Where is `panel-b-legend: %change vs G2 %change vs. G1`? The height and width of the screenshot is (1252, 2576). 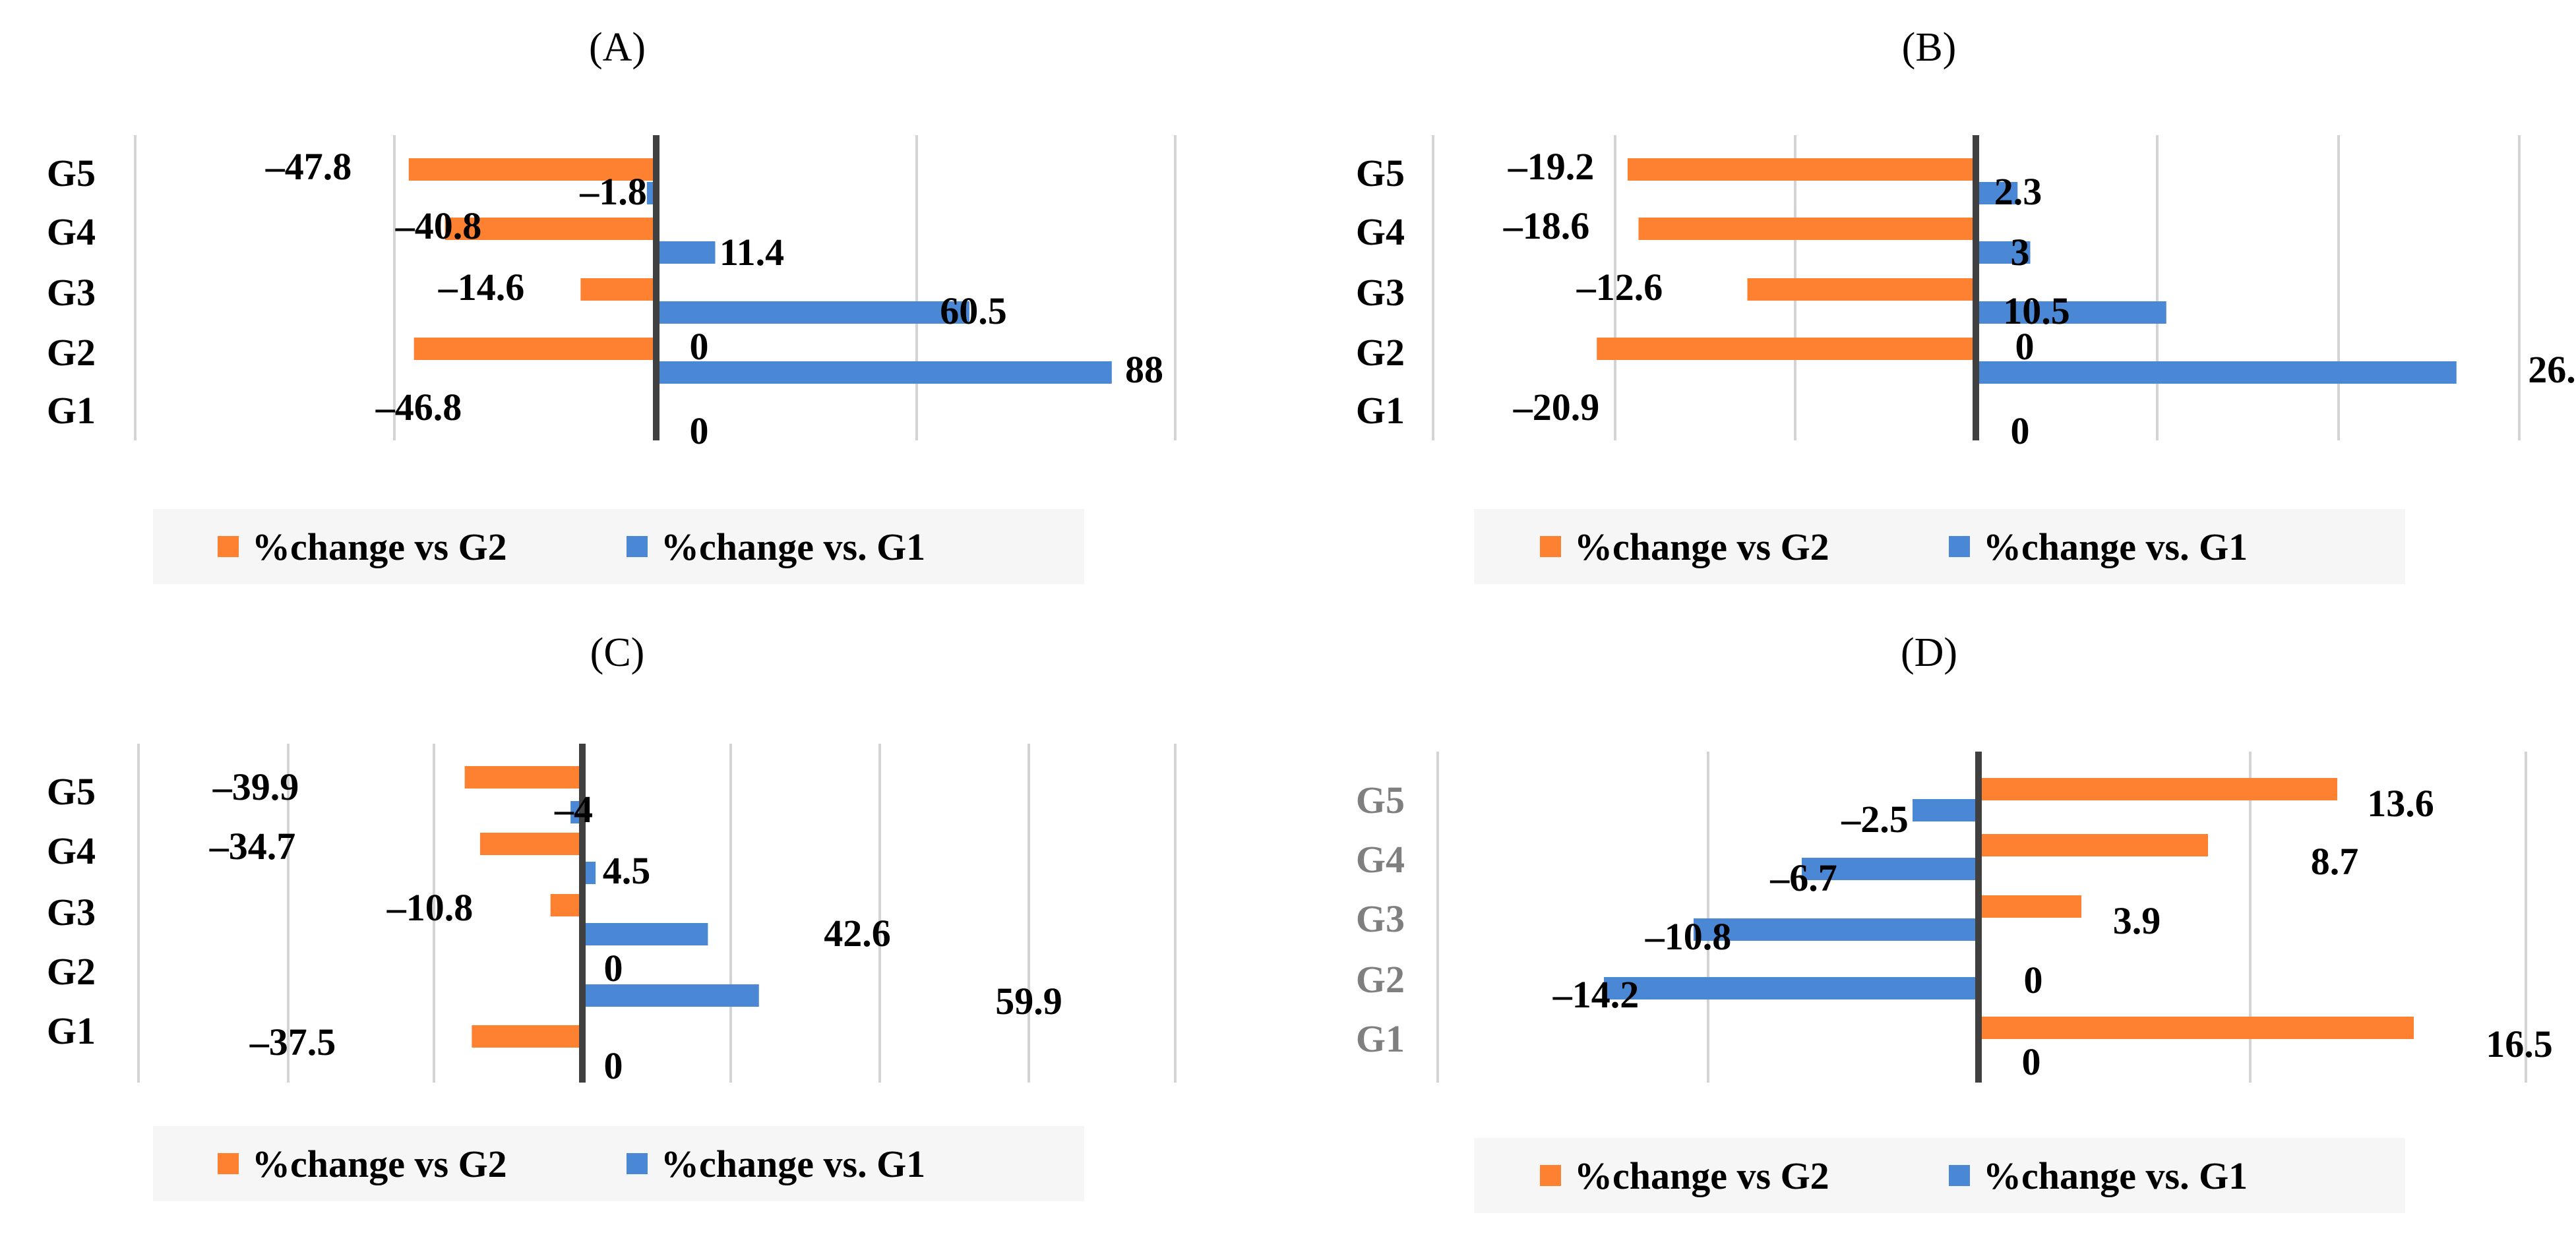
panel-b-legend: %change vs G2 %change vs. G1 is located at coordinates (1939, 546).